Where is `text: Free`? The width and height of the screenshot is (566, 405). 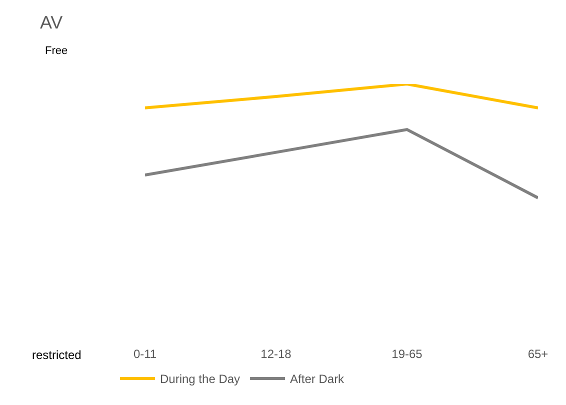
text: Free is located at coordinates (56, 51).